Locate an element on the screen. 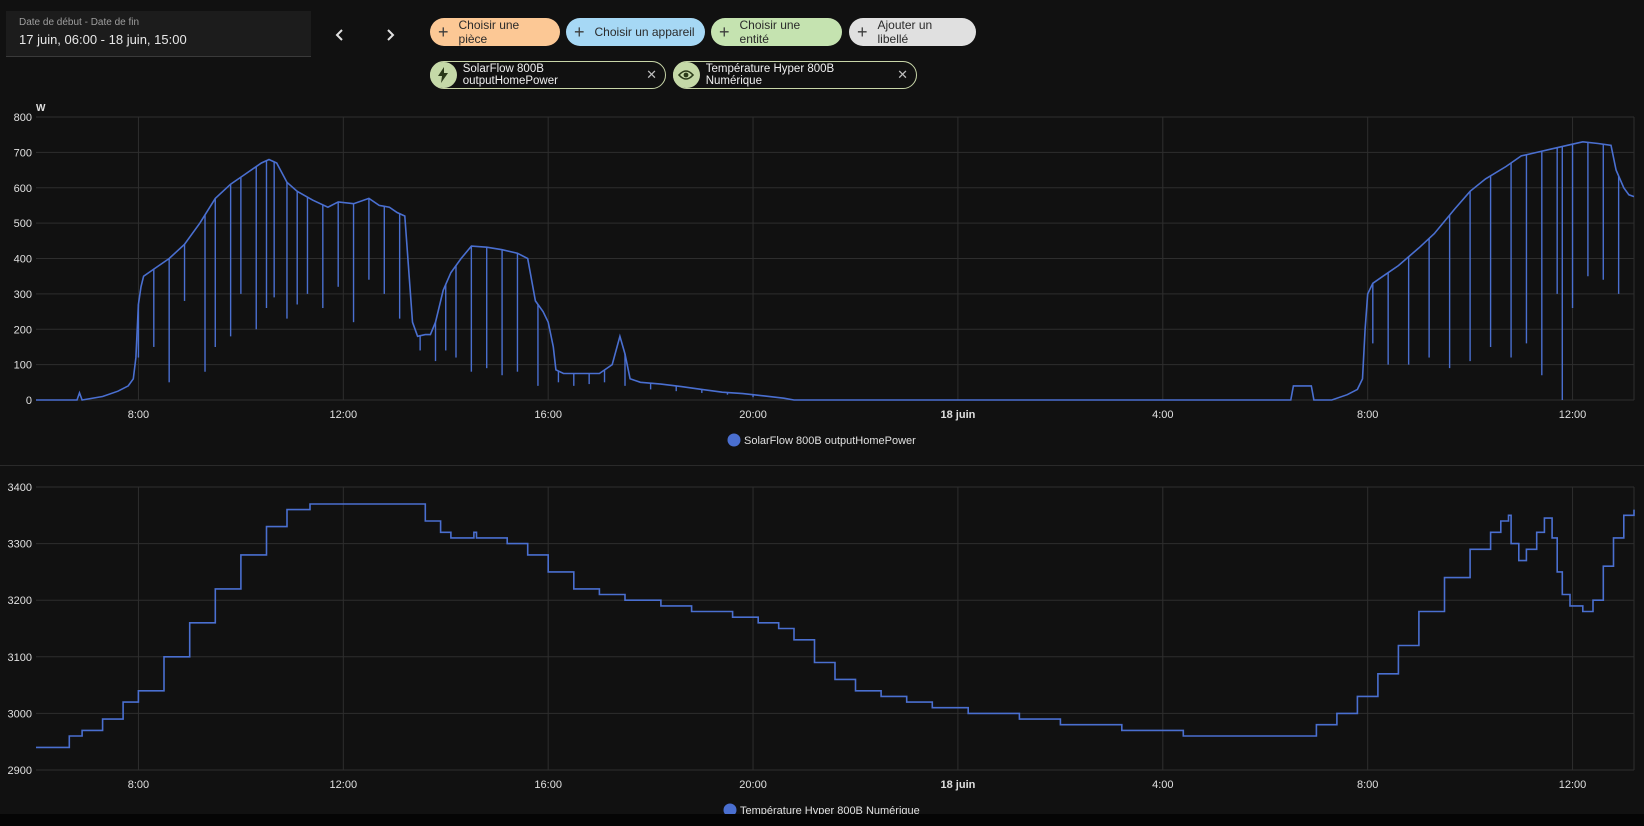  chevron-right-icon is located at coordinates (391, 35).